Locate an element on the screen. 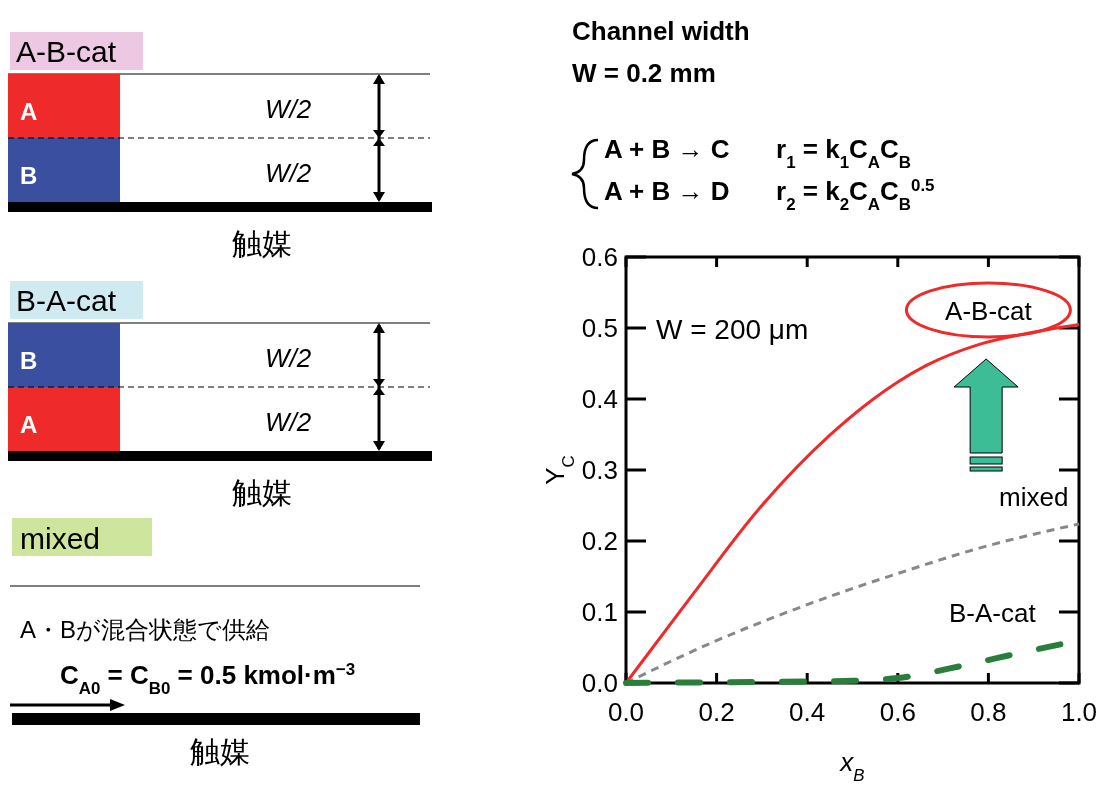  text: W = 0.2 mm is located at coordinates (644, 73).